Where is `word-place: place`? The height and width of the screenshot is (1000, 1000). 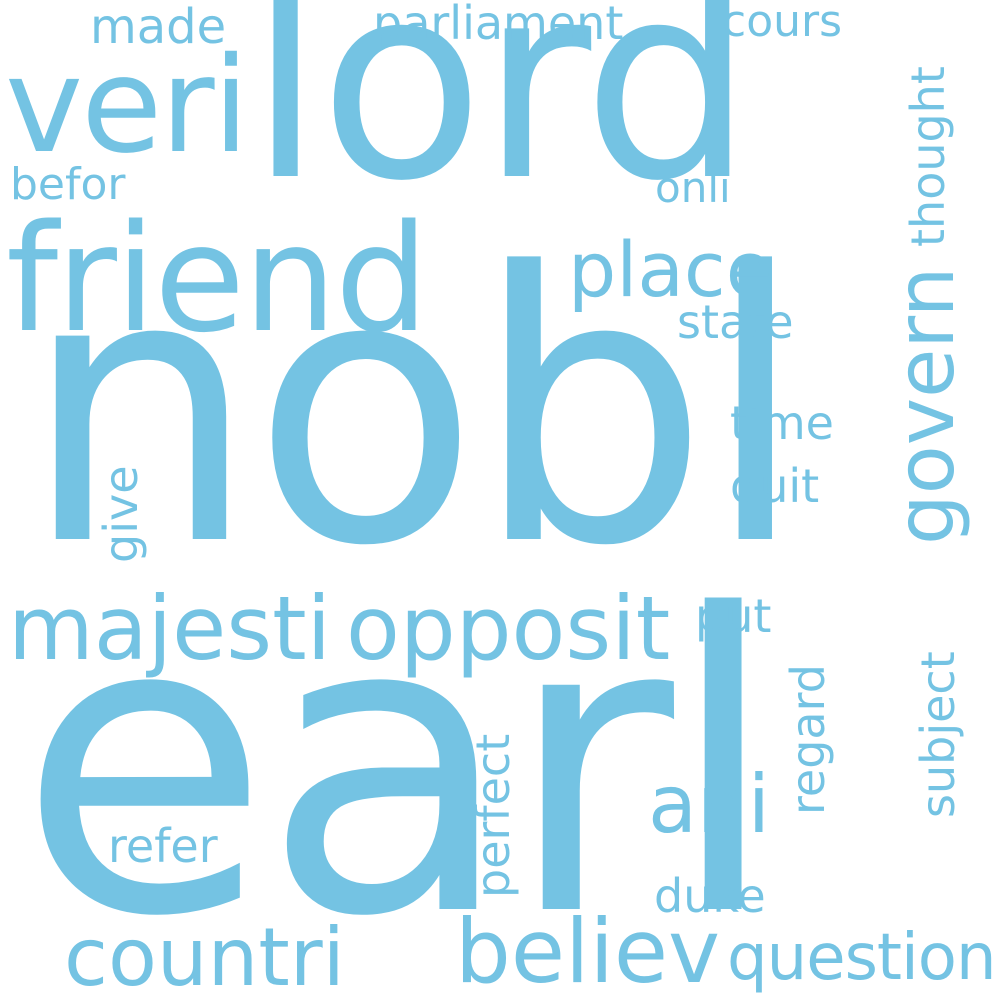
word-place: place is located at coordinates (670, 269).